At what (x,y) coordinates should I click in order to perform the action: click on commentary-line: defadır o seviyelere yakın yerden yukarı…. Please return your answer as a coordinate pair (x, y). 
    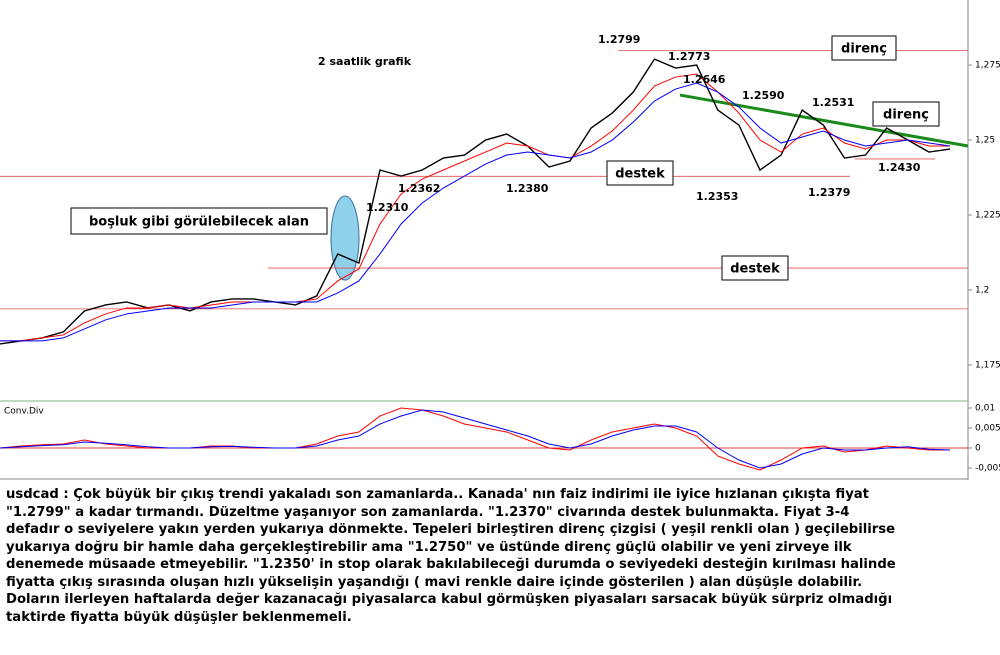
    Looking at the image, I should click on (451, 529).